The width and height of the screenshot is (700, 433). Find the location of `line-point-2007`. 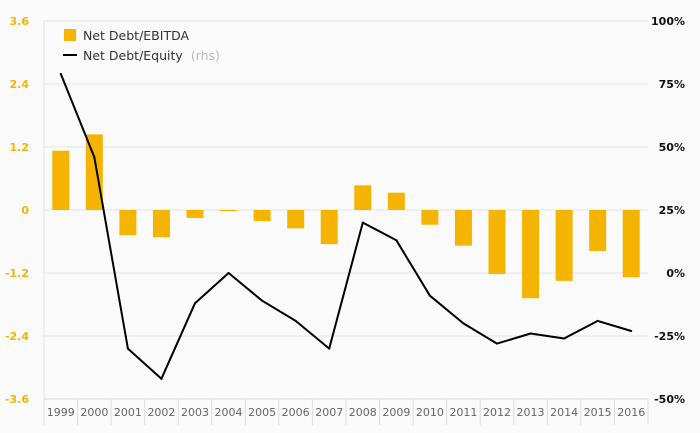

line-point-2007 is located at coordinates (329, 348).